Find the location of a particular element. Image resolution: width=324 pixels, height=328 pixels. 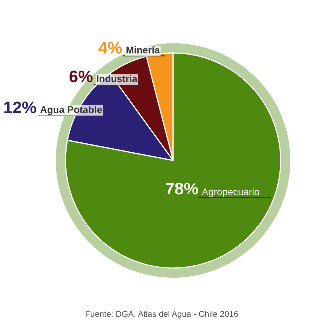

slice-label: Industria is located at coordinates (117, 78).